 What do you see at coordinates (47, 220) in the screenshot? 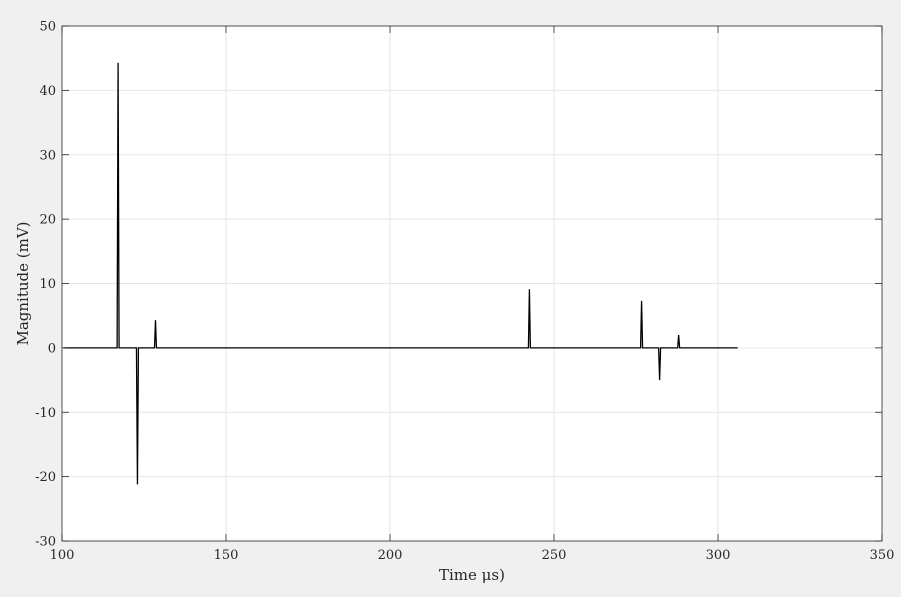
I see `y-tick-label: 20` at bounding box center [47, 220].